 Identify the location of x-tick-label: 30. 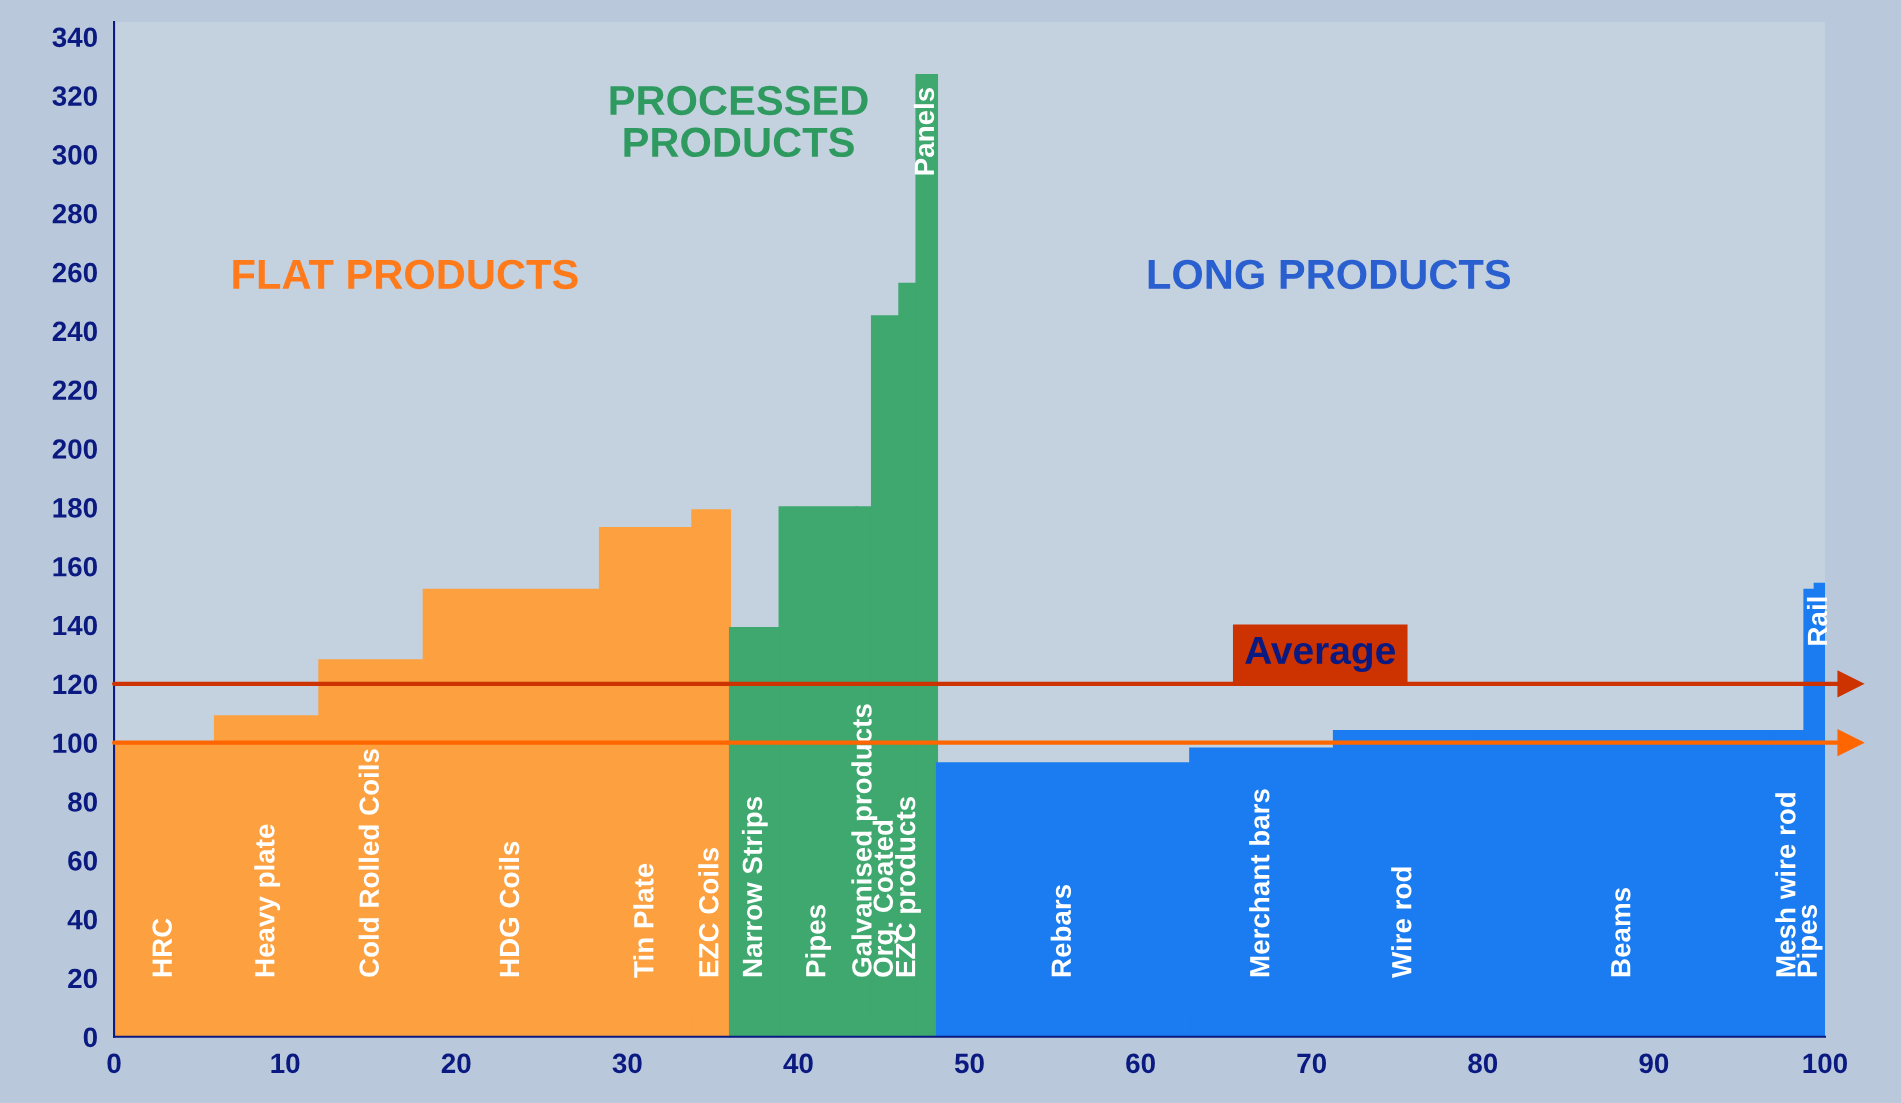
(627, 1063).